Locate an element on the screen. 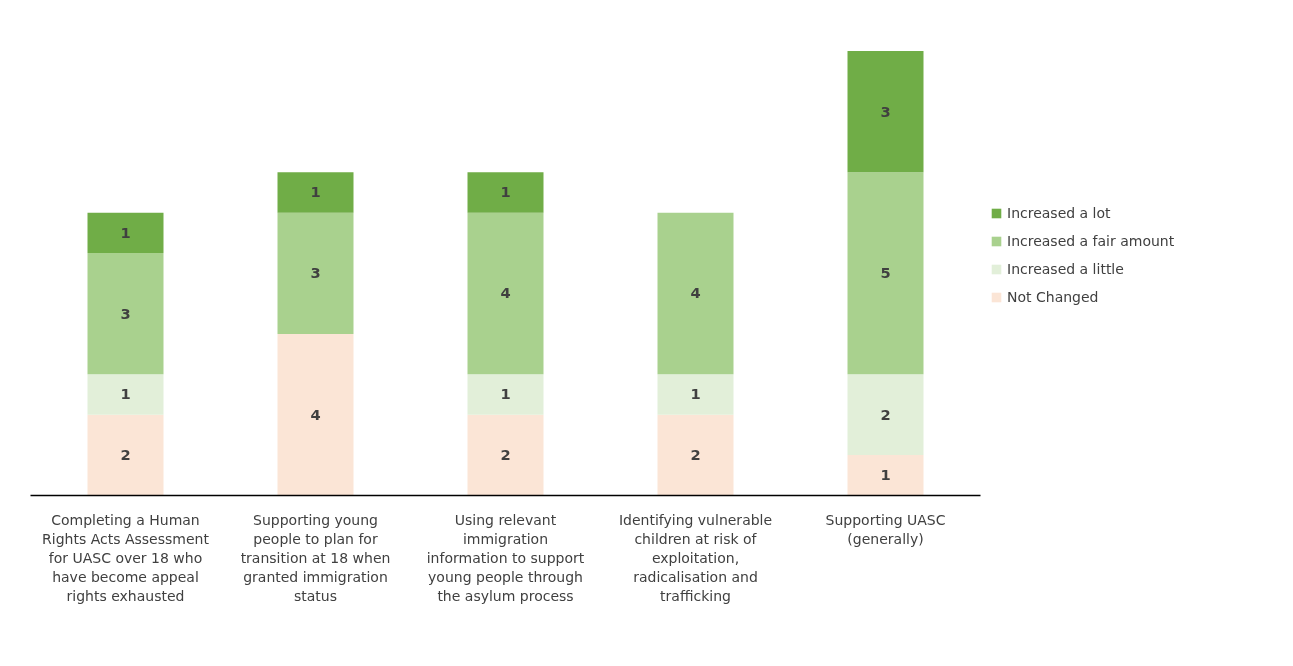  x-tick-label: Using relevant immigration information to support young people through the asylum process is located at coordinates (505, 558).